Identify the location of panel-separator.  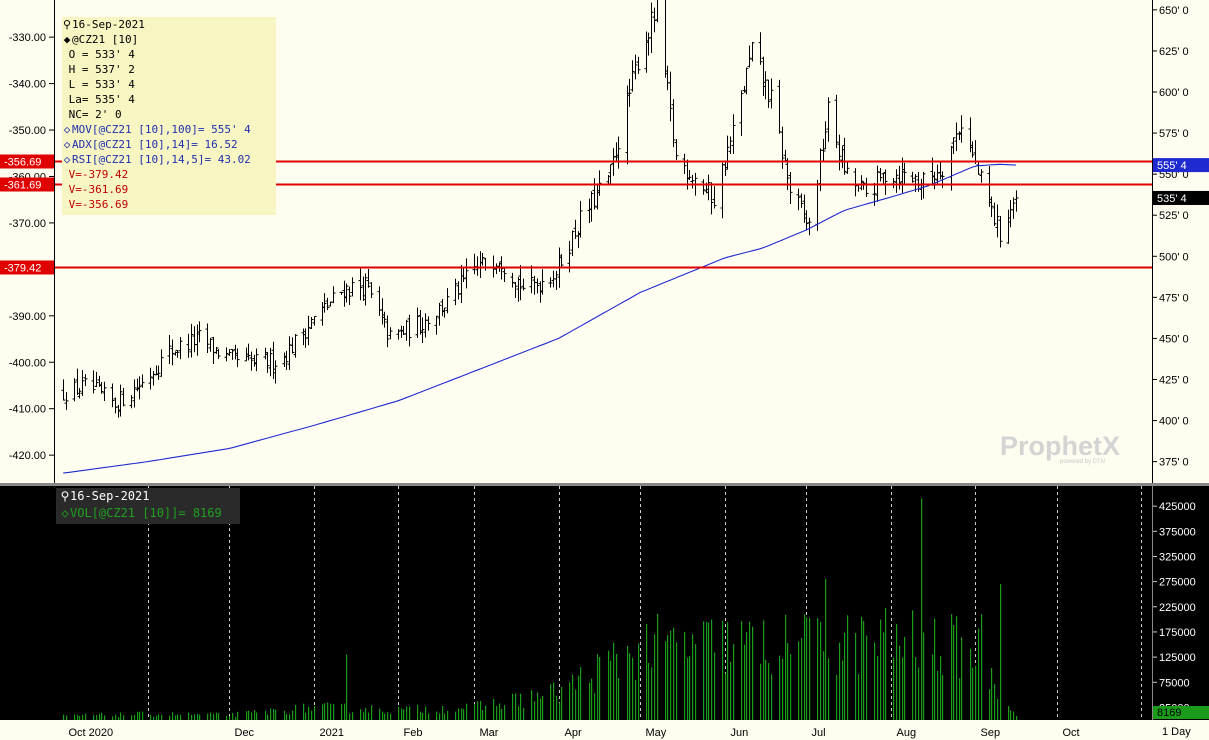
(604, 484).